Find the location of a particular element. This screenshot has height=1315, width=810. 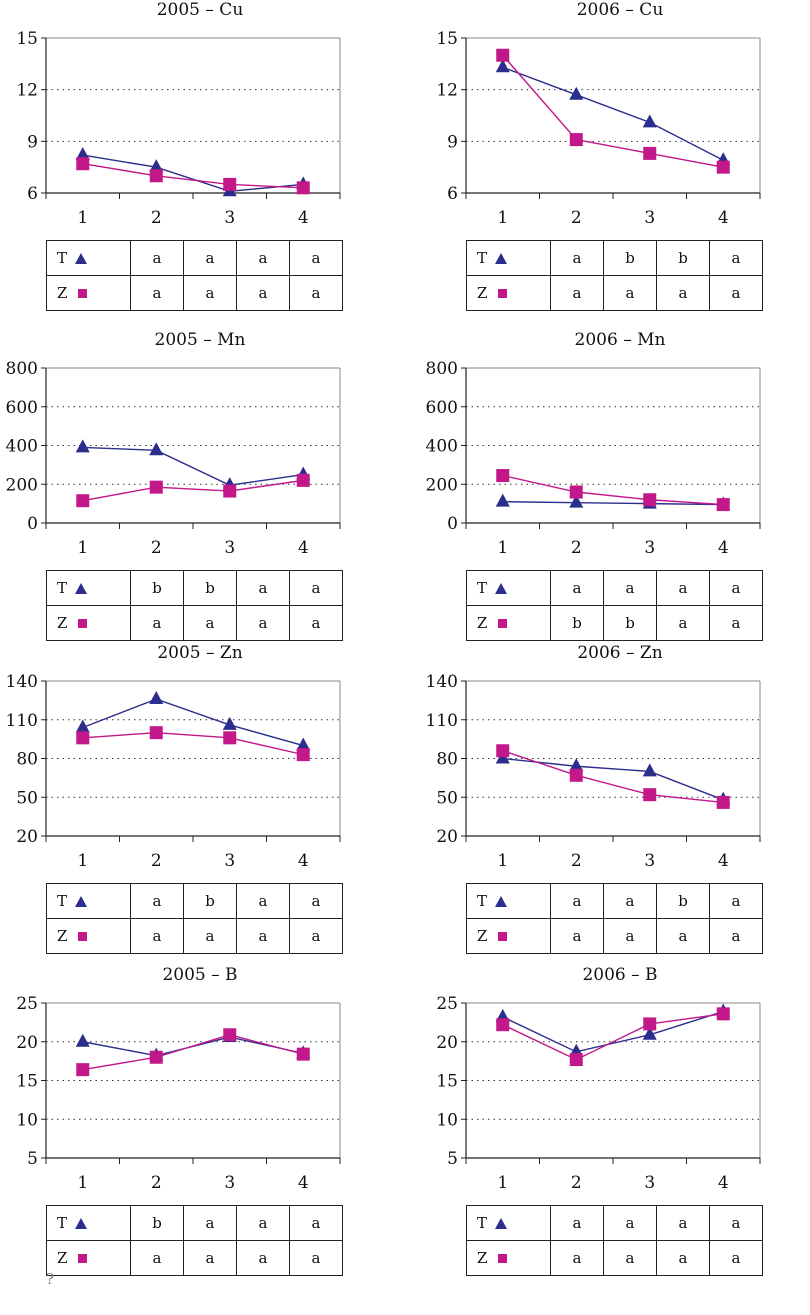

stray-mark: ? is located at coordinates (50, 1279).